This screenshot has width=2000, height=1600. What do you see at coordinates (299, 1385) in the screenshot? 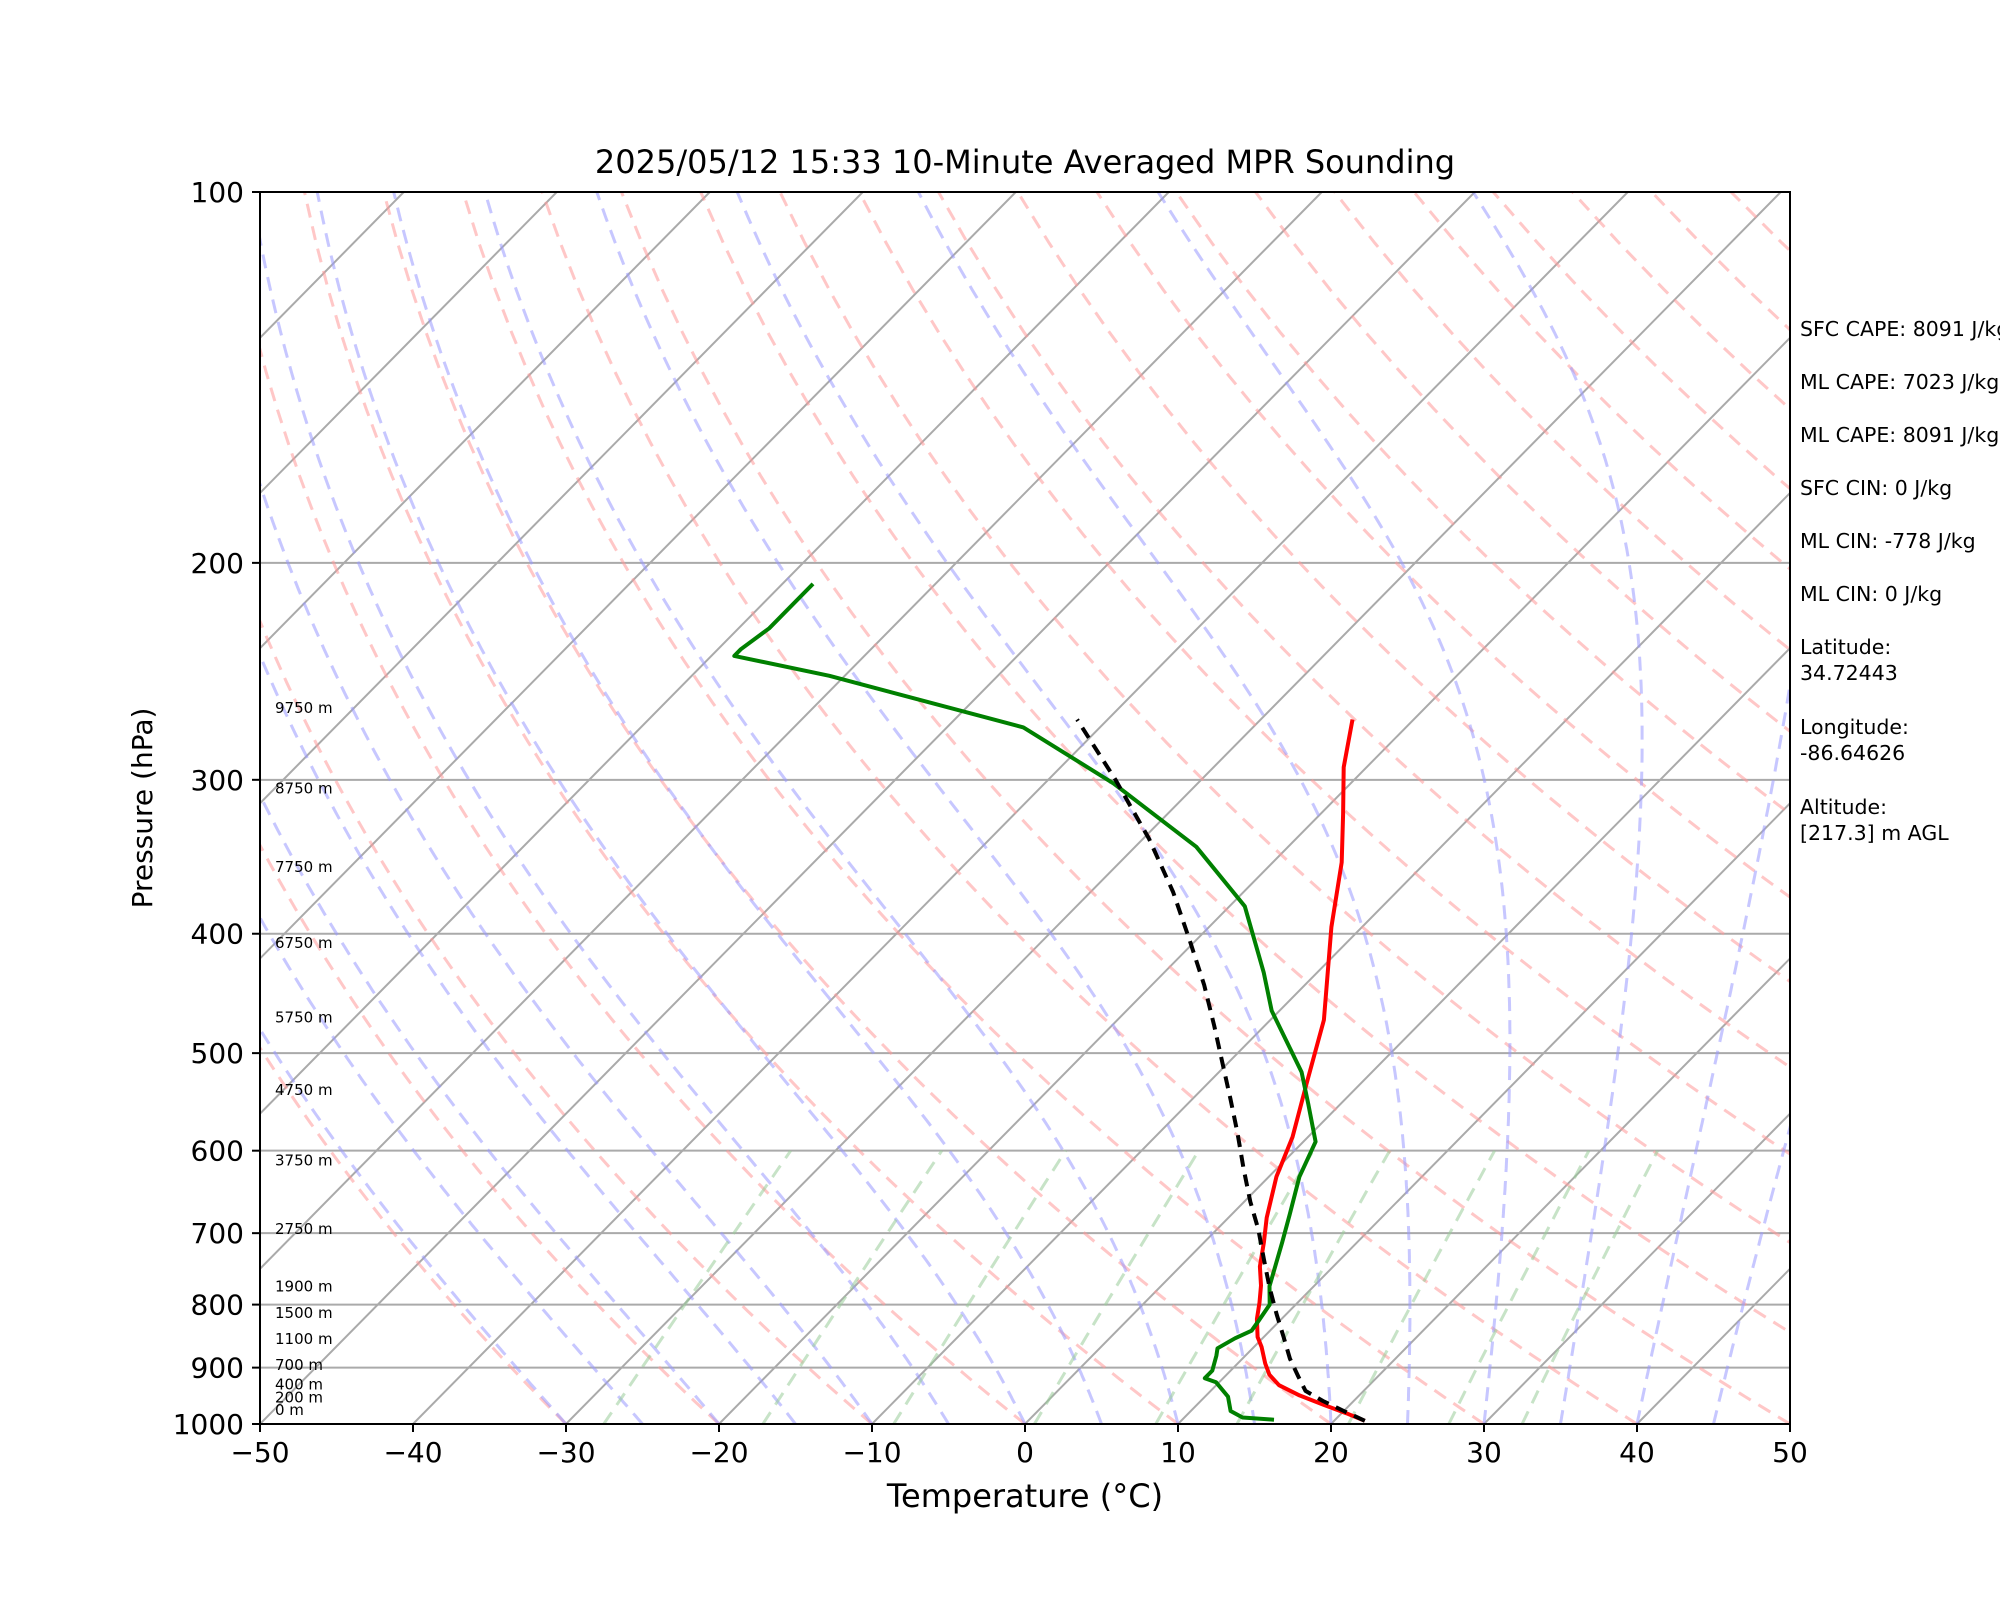
I see `height-label: 400 m` at bounding box center [299, 1385].